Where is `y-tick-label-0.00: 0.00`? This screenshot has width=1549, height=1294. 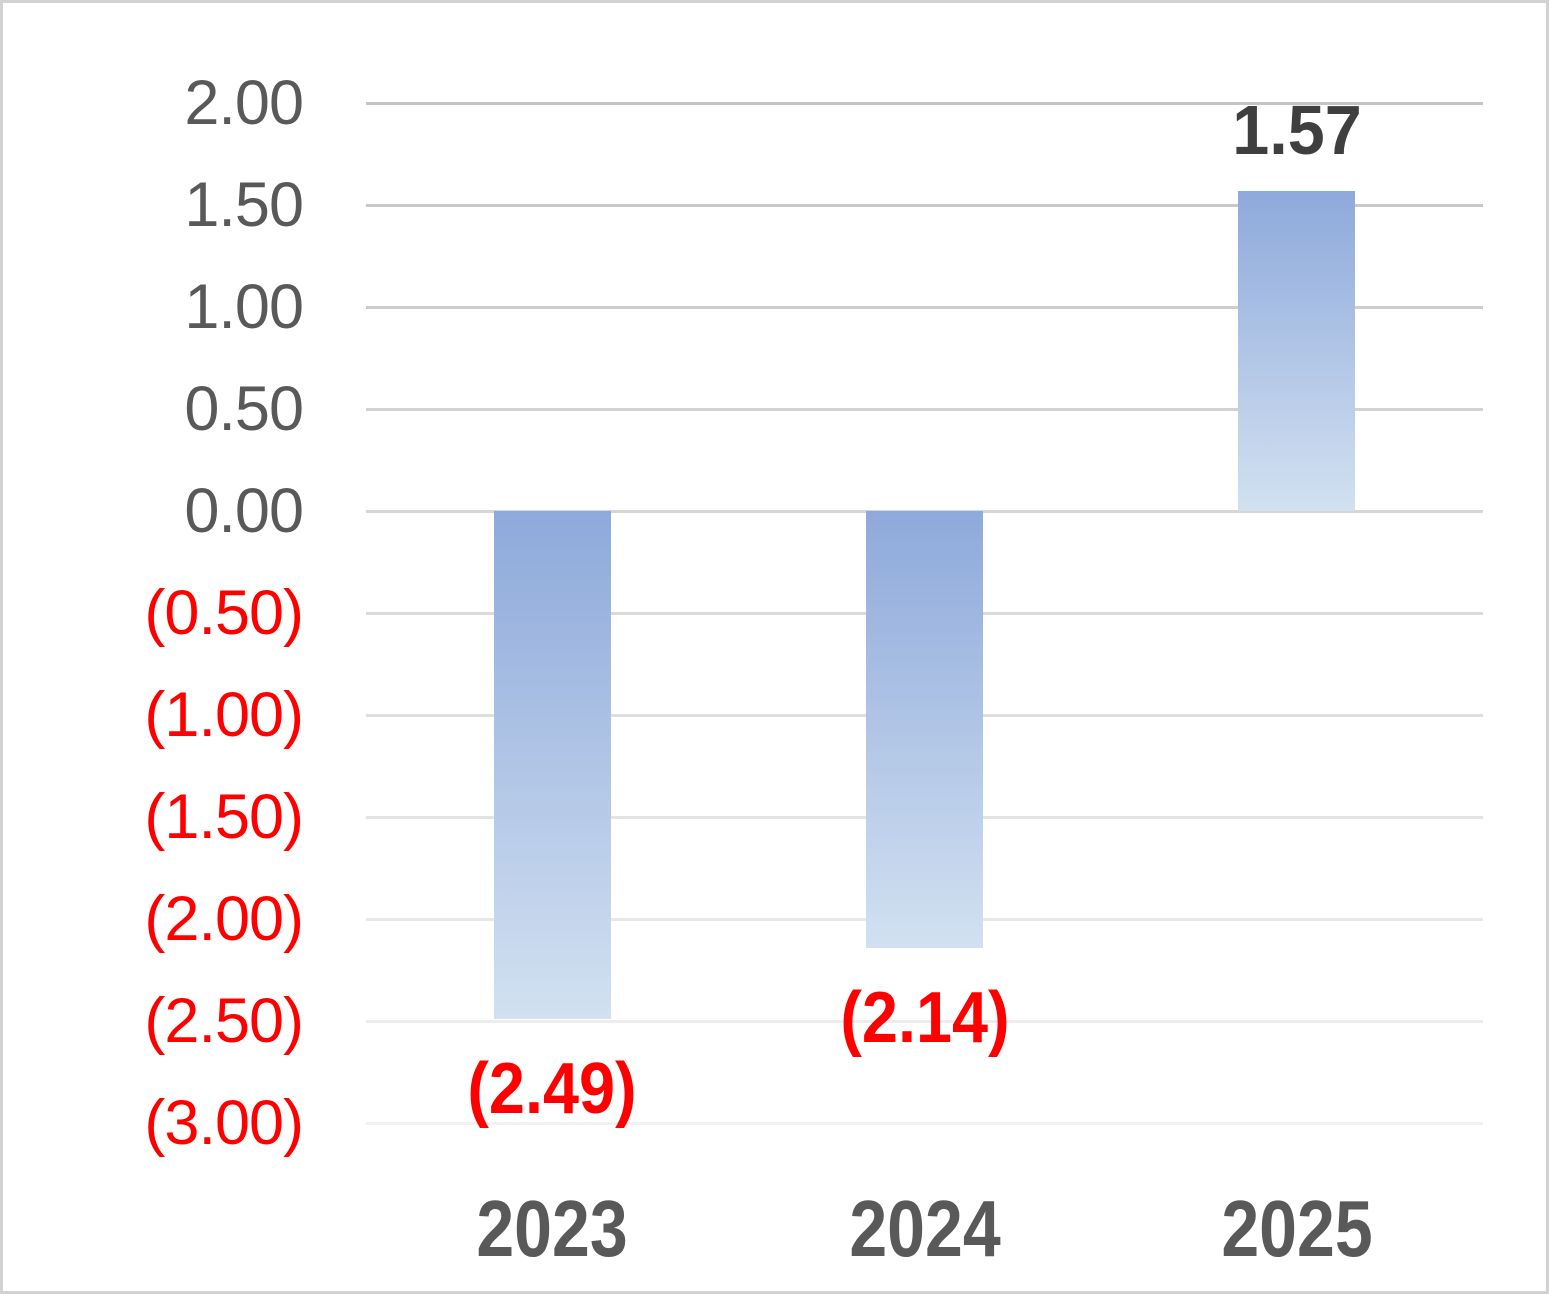
y-tick-label-0.00: 0.00 is located at coordinates (244, 511).